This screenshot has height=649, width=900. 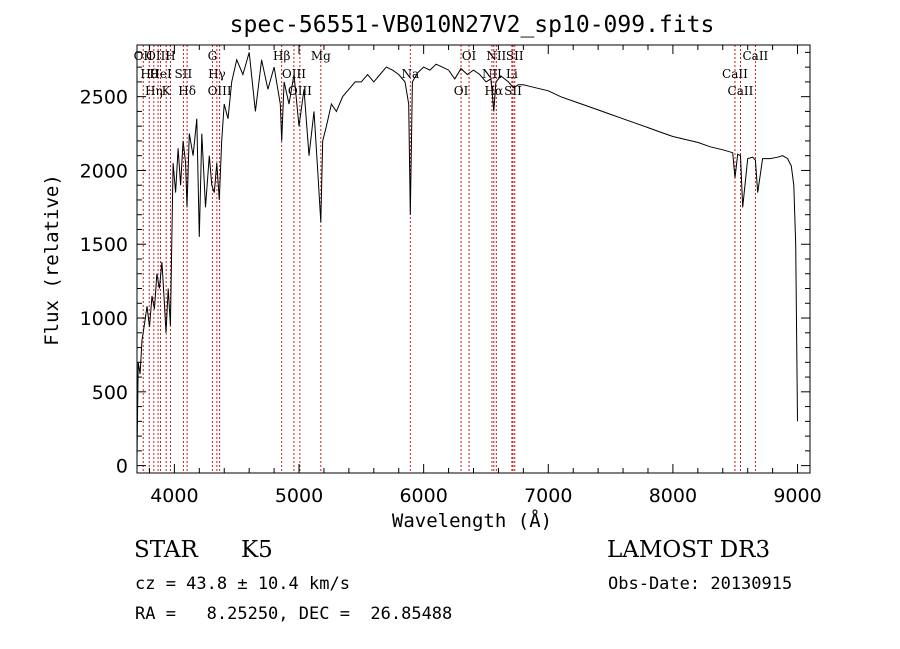 I want to click on reference-line-label: Hβ, so click(x=281, y=56).